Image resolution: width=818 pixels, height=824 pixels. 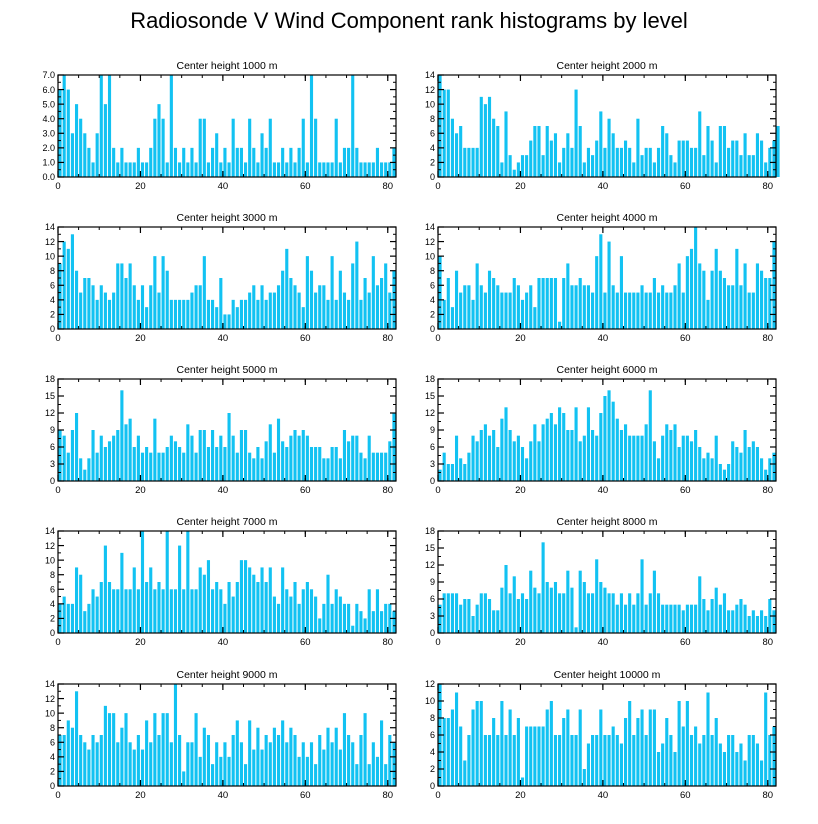 What do you see at coordinates (50, 684) in the screenshot?
I see `y-tick-label: 14` at bounding box center [50, 684].